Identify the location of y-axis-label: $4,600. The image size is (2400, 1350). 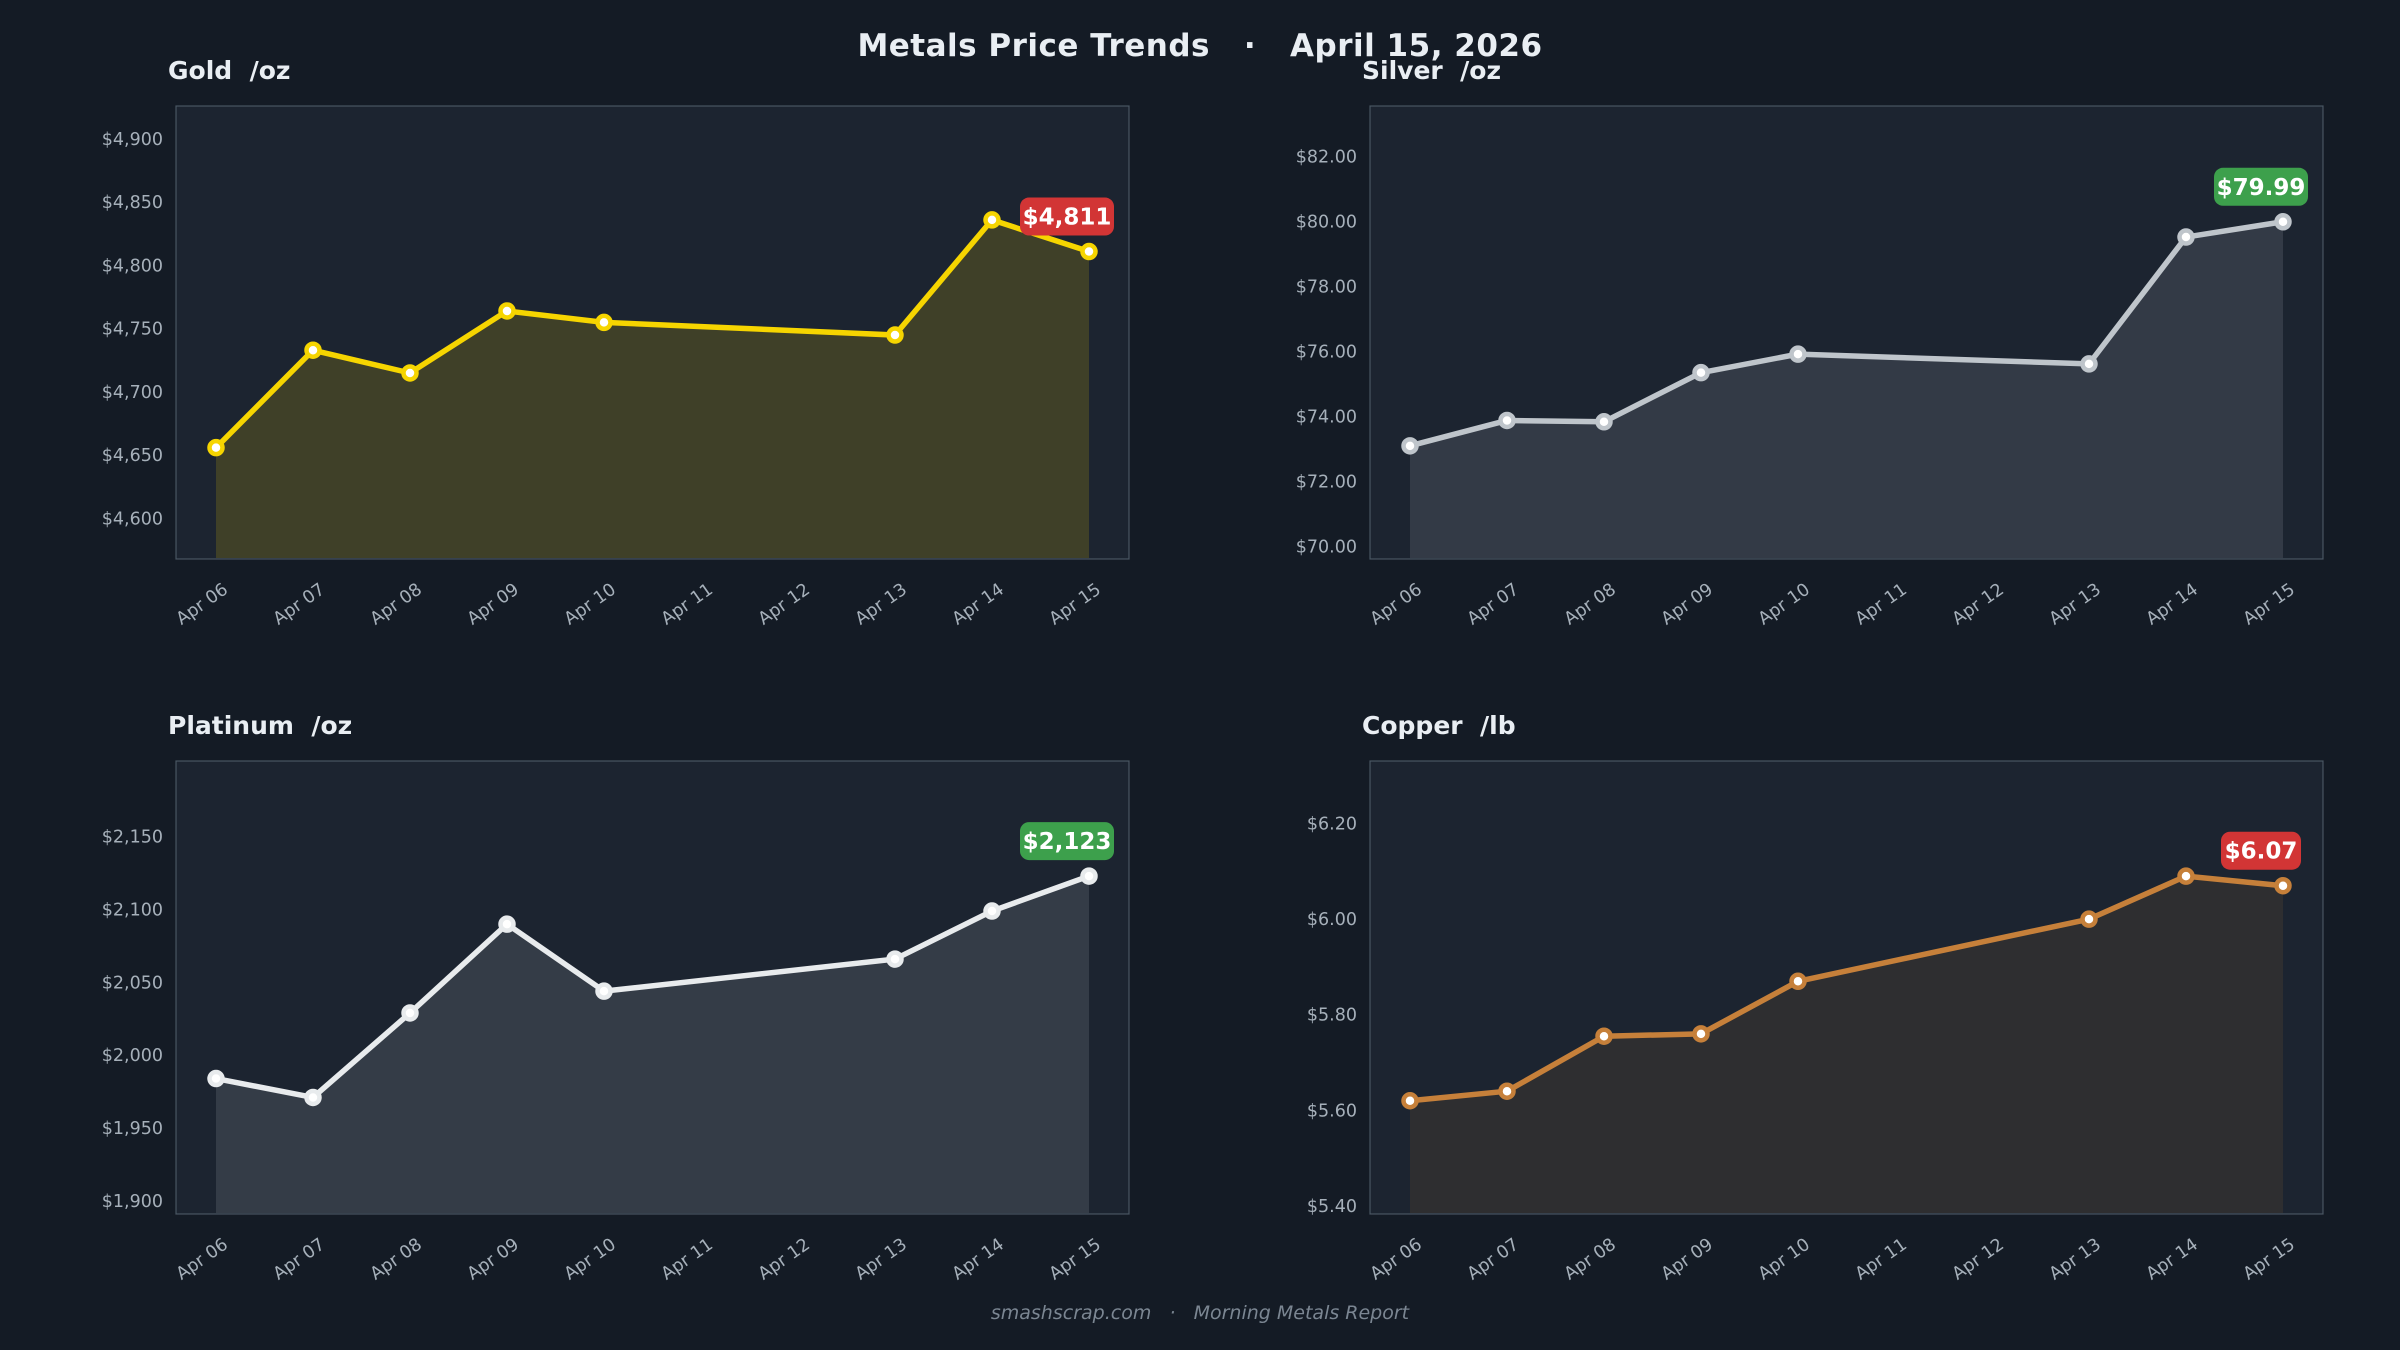
(132, 520).